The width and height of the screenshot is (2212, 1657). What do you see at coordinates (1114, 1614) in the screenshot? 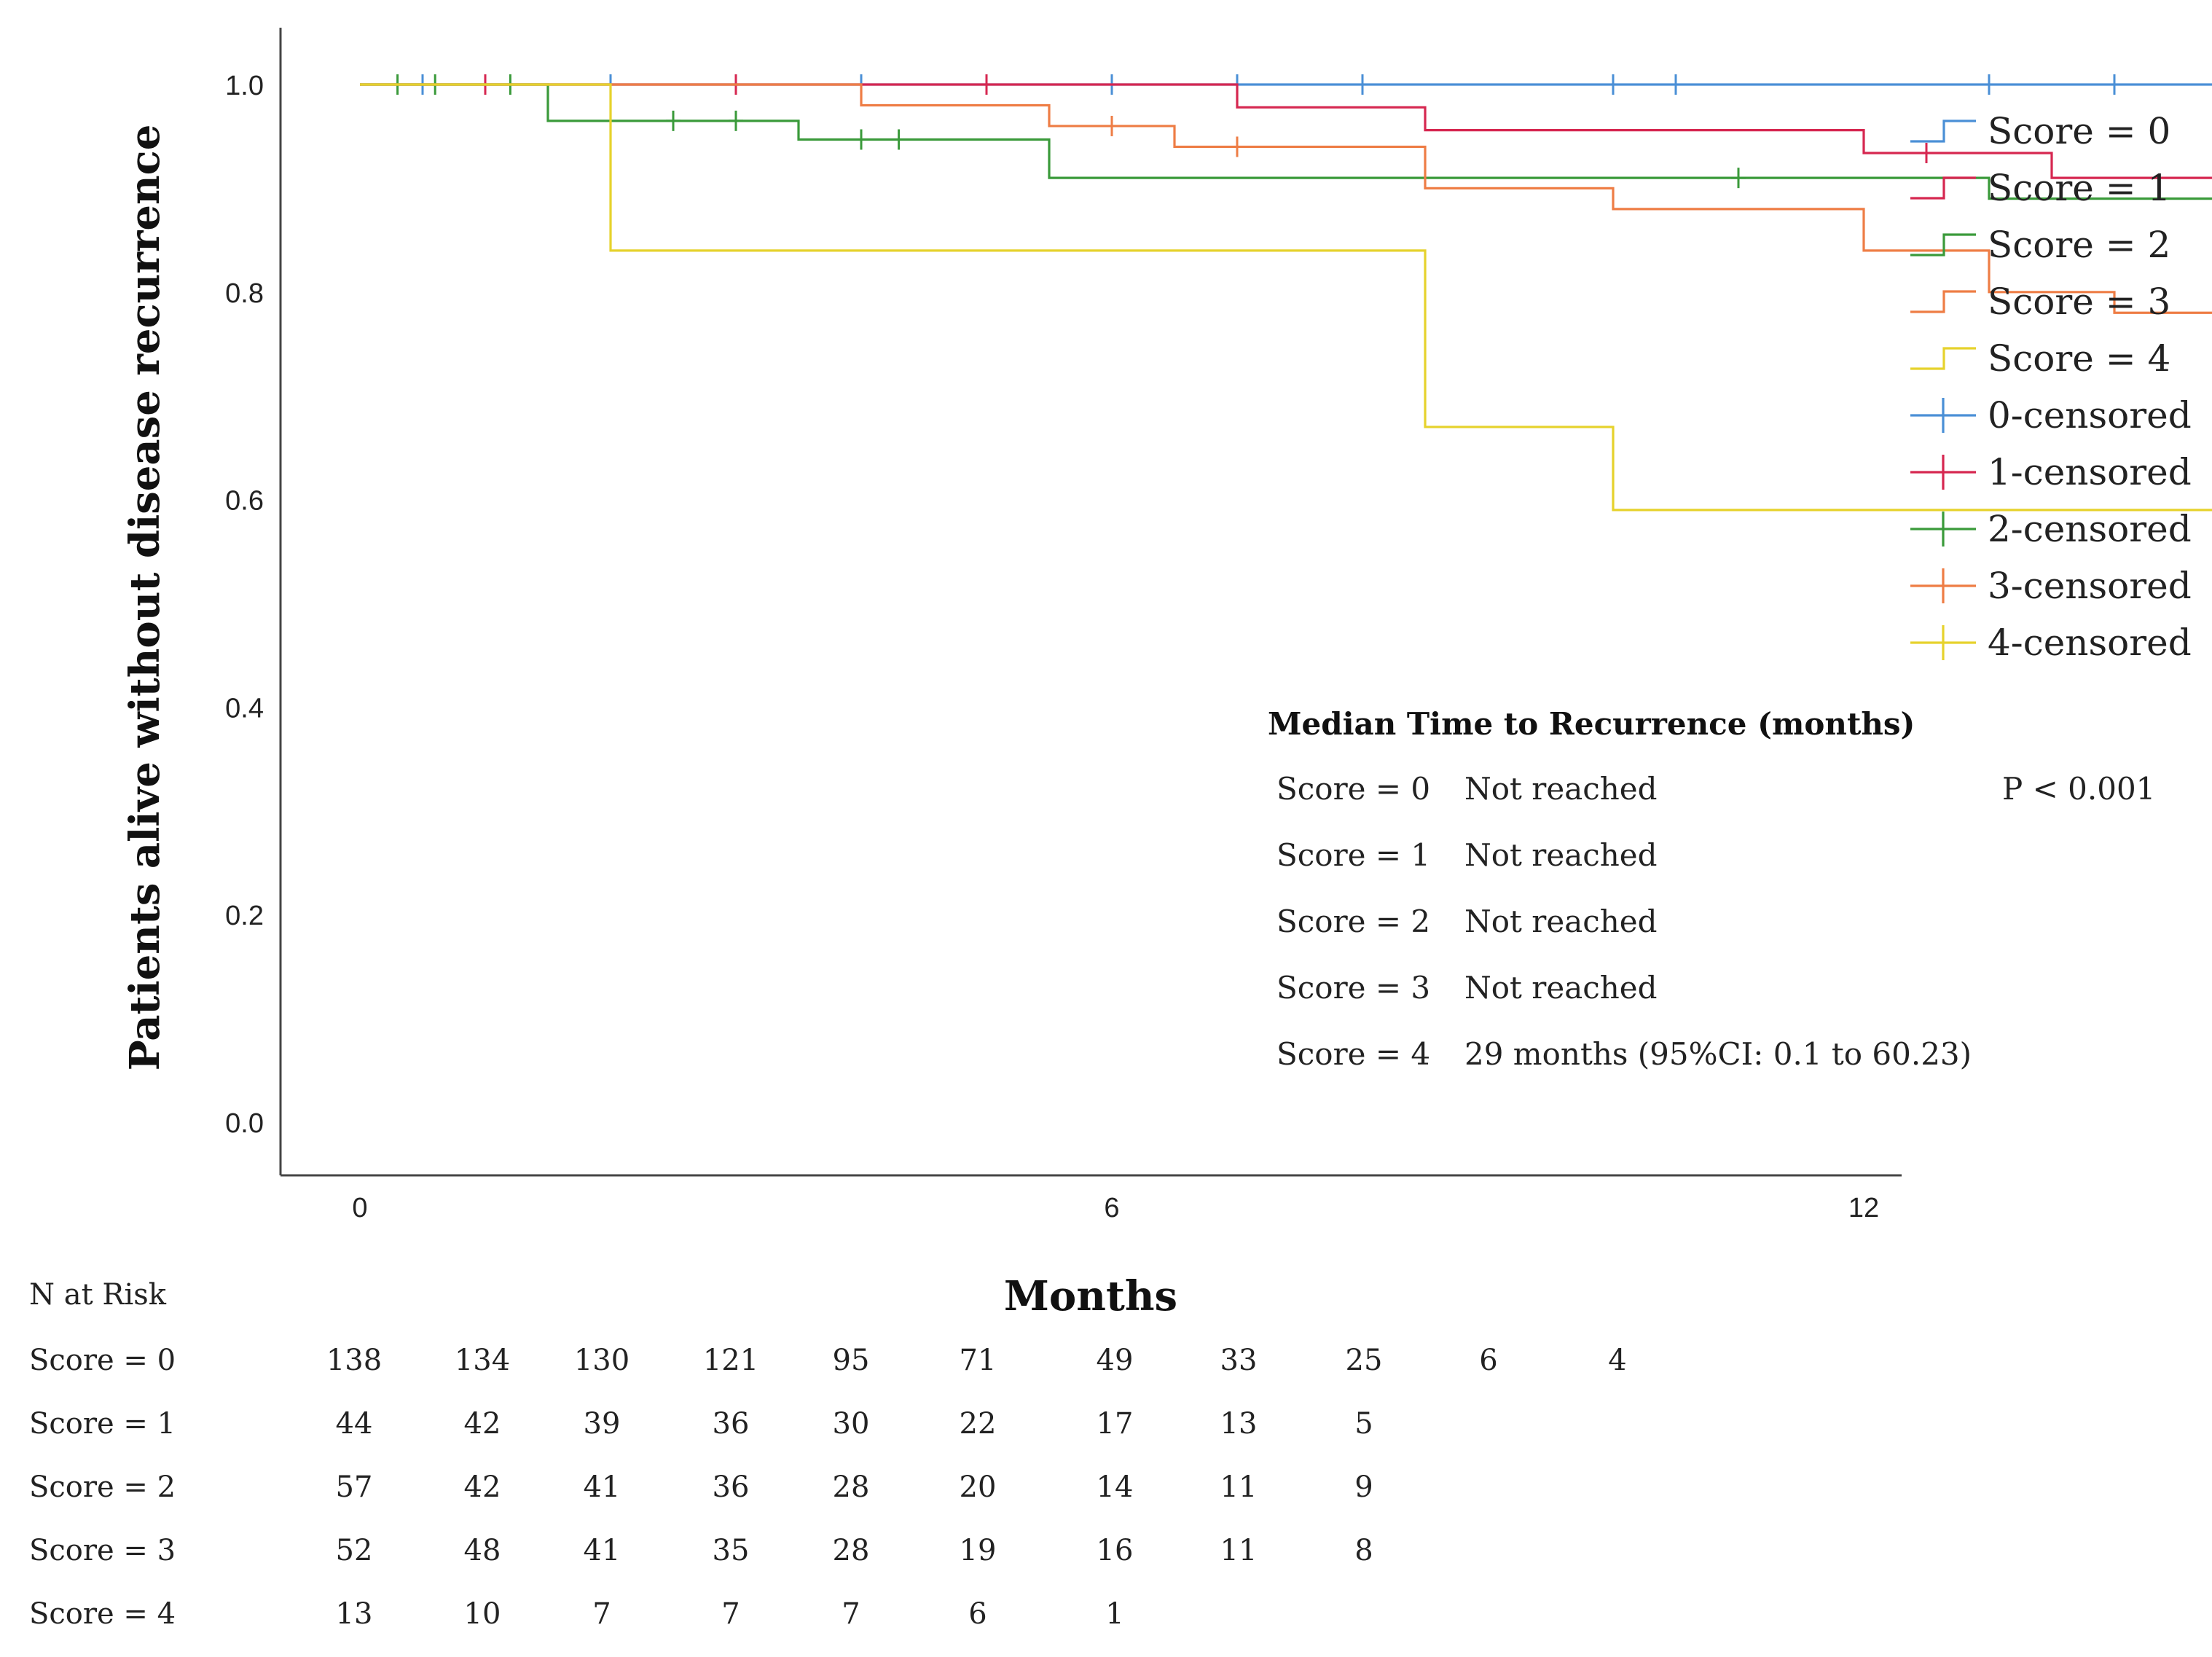
I see `n-at-risk-value: 1` at bounding box center [1114, 1614].